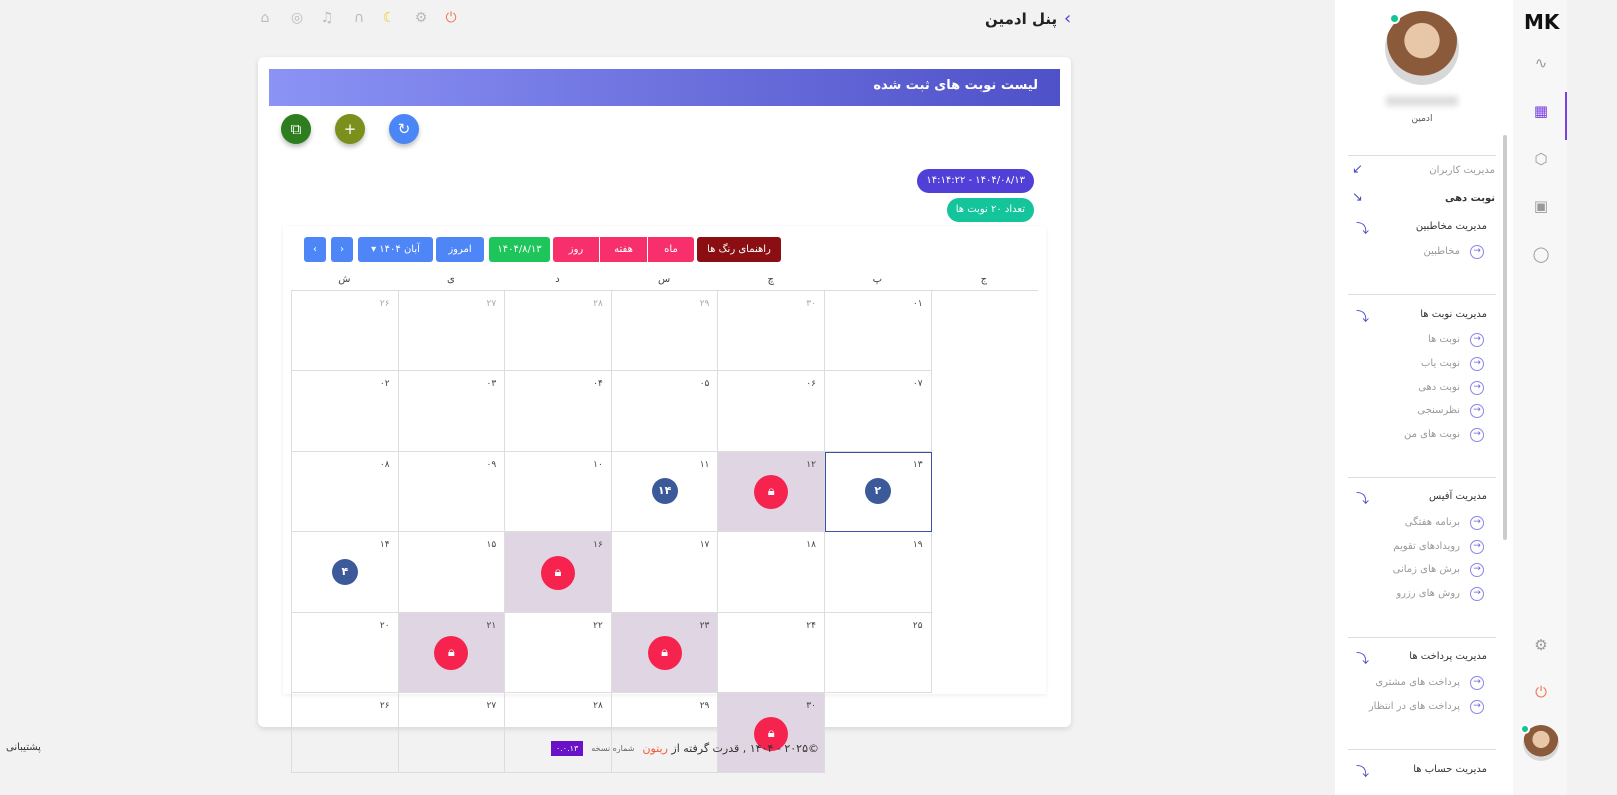  I want to click on calendar-day: ۲۲, so click(558, 652).